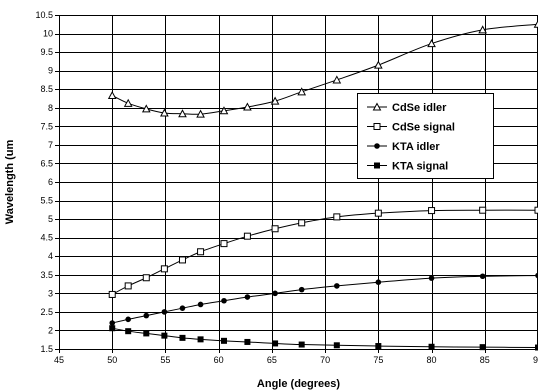 The width and height of the screenshot is (538, 391). I want to click on y-tick-label: 5.5, so click(46, 201).